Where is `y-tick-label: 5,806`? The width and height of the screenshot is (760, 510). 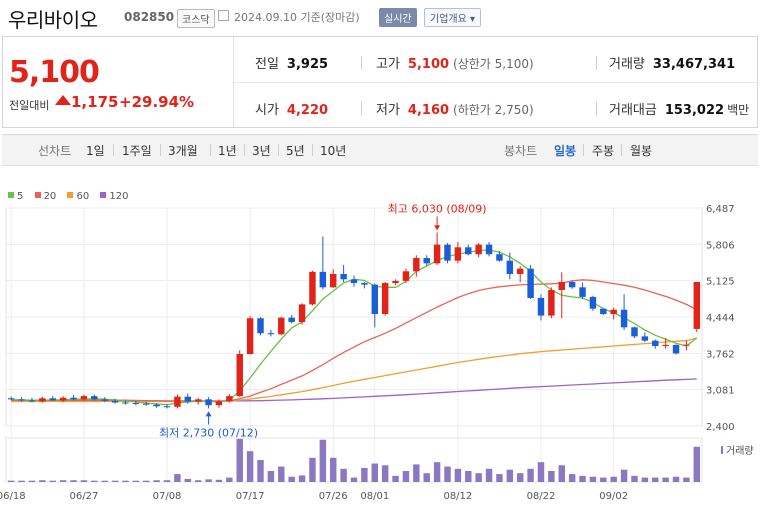 y-tick-label: 5,806 is located at coordinates (720, 245).